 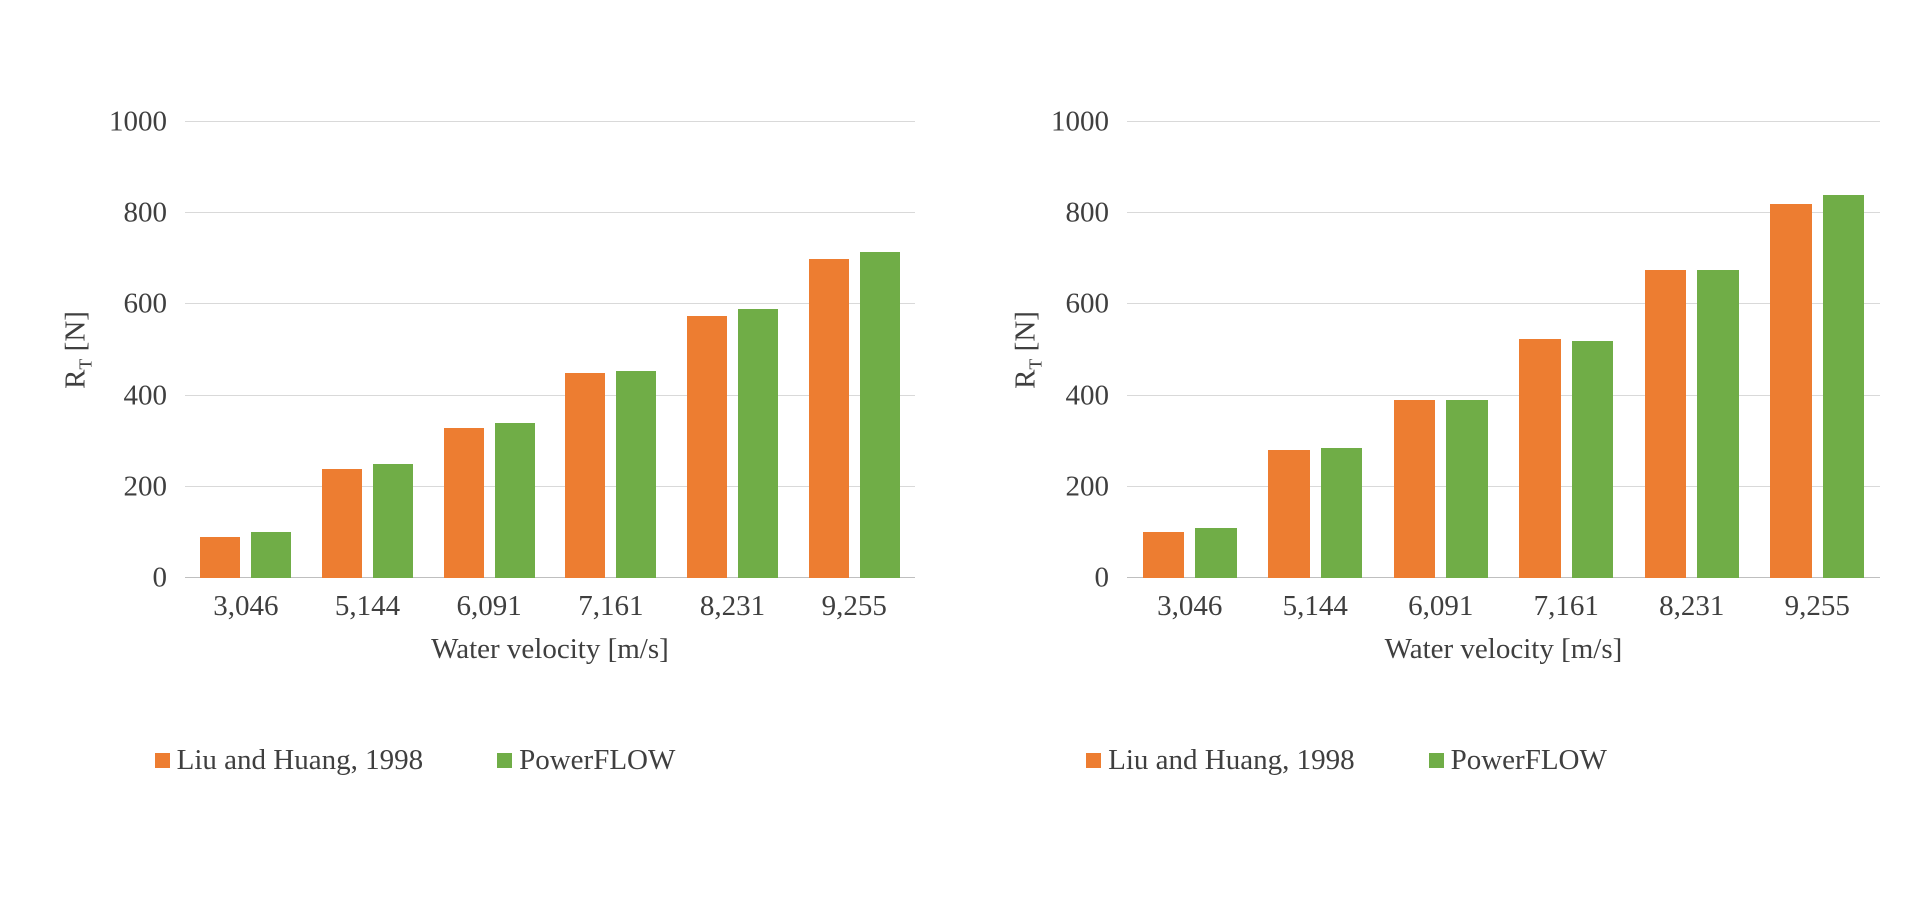 I want to click on legend-item: Liu and Huang, 1998, so click(x=289, y=760).